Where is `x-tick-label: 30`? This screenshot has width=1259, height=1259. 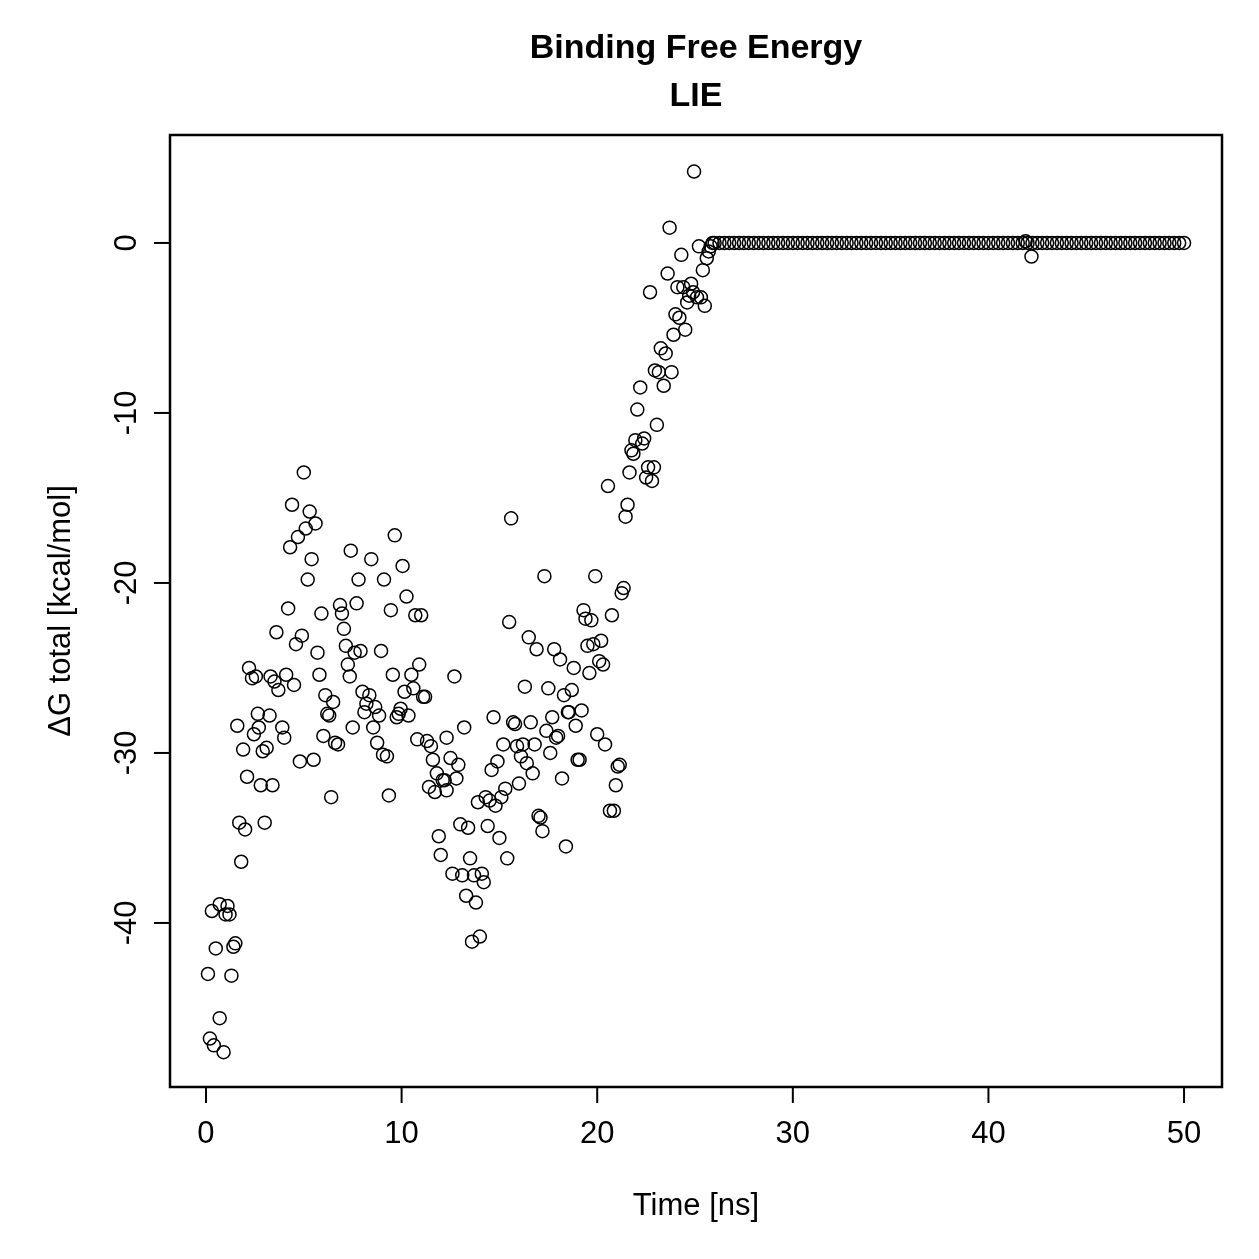 x-tick-label: 30 is located at coordinates (793, 1132).